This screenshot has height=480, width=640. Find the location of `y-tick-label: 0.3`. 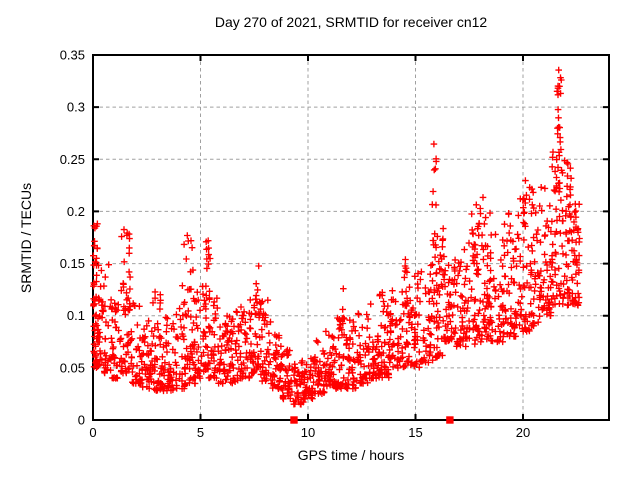

y-tick-label: 0.3 is located at coordinates (76, 107).